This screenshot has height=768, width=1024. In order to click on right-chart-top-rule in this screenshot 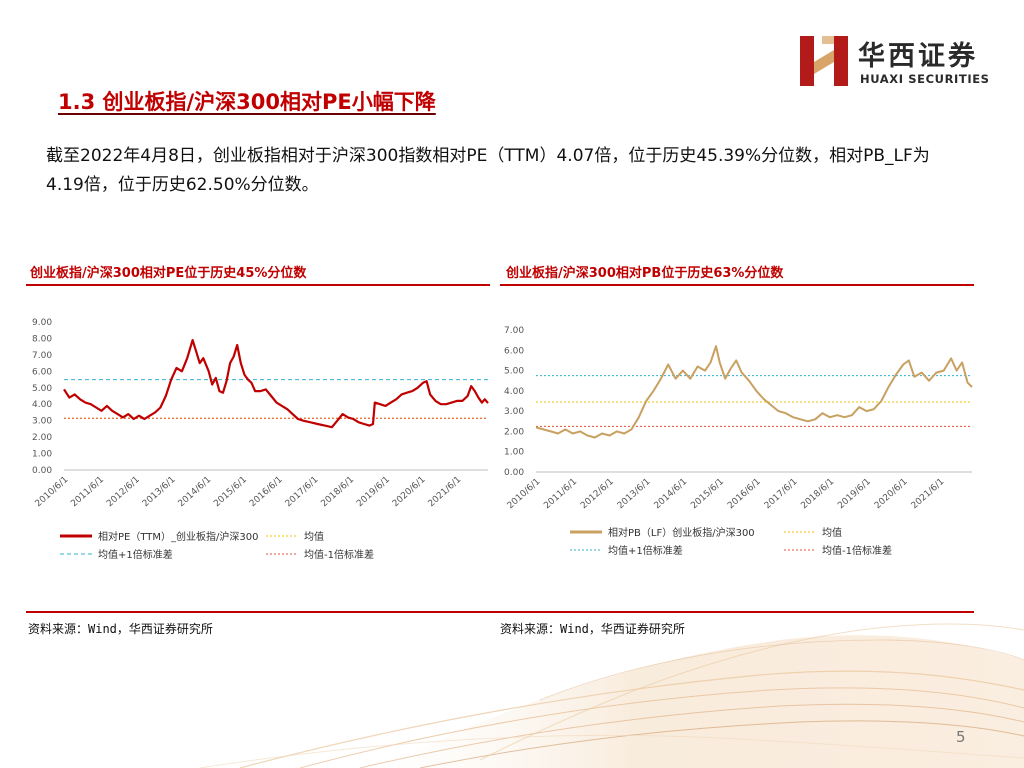, I will do `click(737, 285)`.